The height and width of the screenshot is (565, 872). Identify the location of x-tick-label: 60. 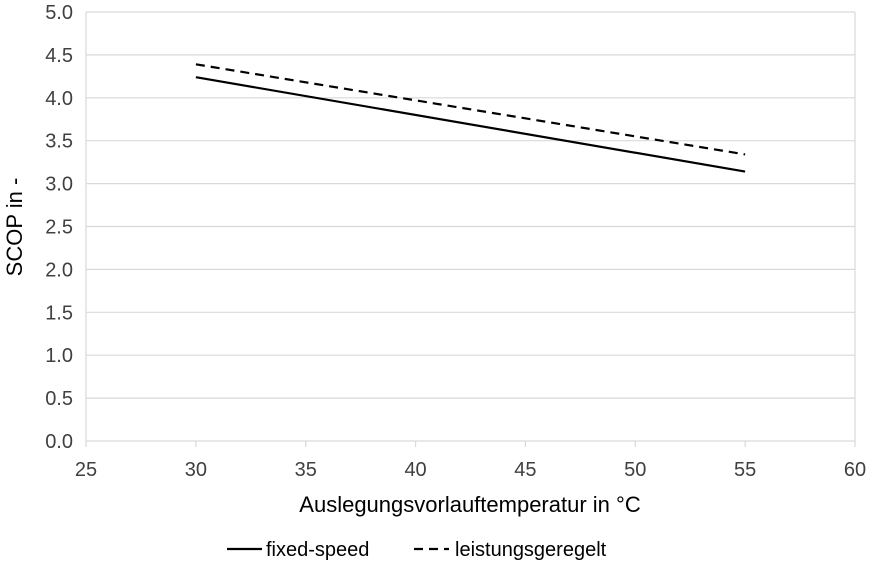
(855, 470).